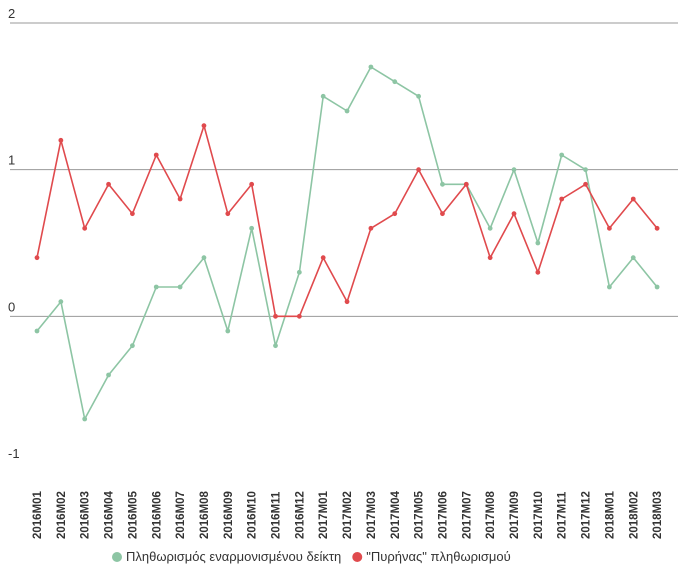 The height and width of the screenshot is (576, 678). I want to click on x-tick-label: 2016M10, so click(253, 515).